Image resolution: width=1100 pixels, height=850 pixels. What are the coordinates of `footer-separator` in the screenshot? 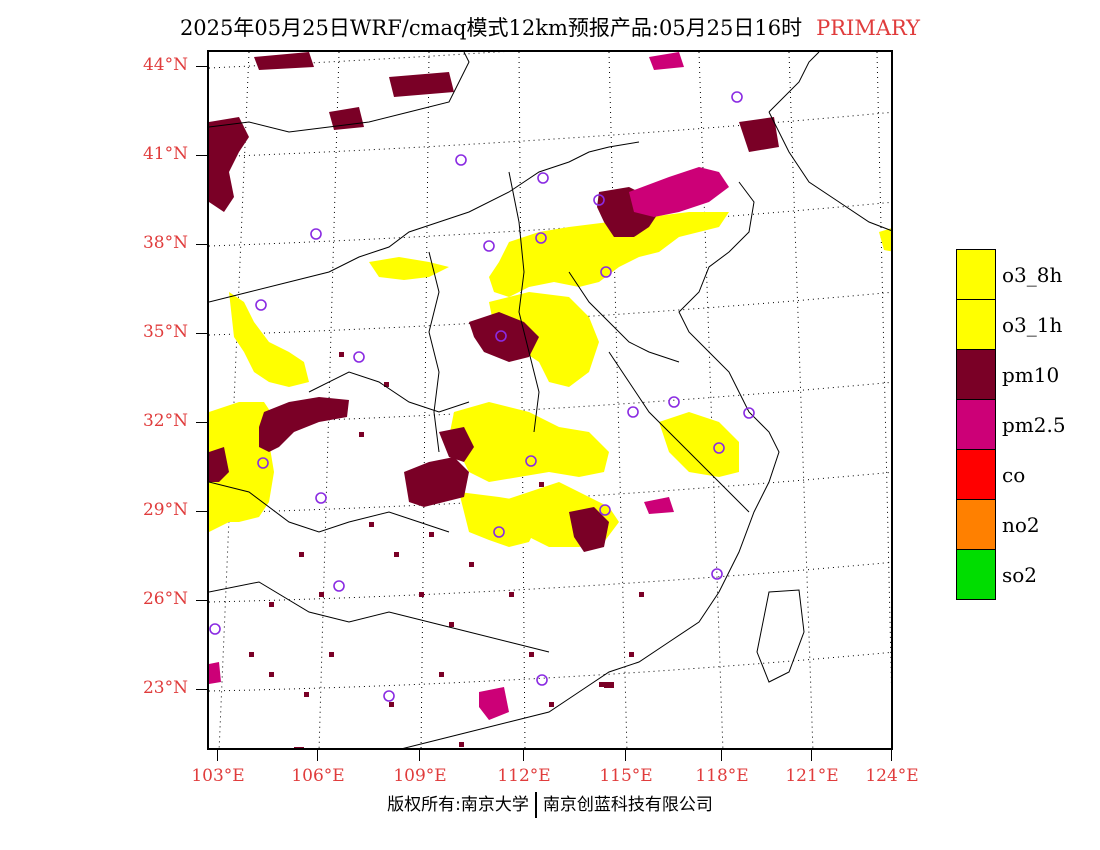 It's located at (535, 805).